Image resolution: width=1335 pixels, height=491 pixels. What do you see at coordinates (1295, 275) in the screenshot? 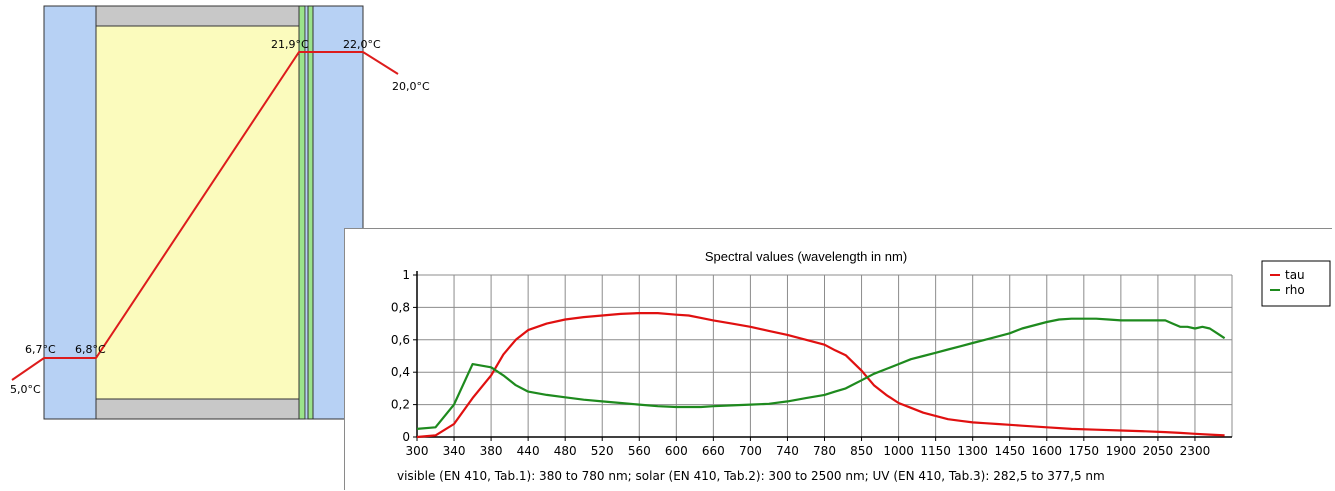
I see `legend-label-tau: tau` at bounding box center [1295, 275].